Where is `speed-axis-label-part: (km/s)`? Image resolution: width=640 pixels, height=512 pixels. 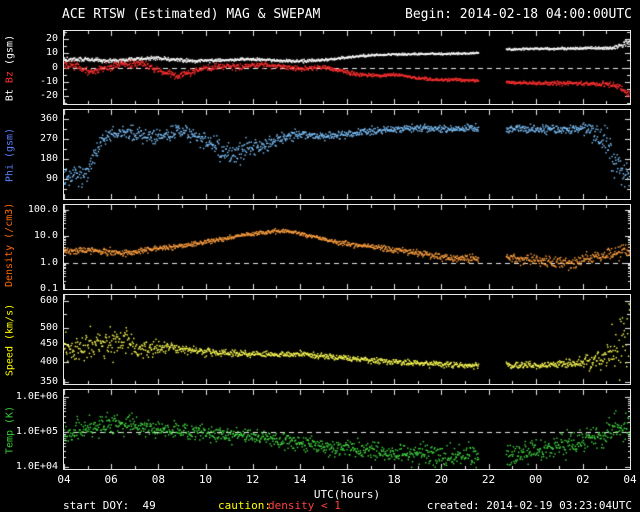 speed-axis-label-part: (km/s) is located at coordinates (9, 321).